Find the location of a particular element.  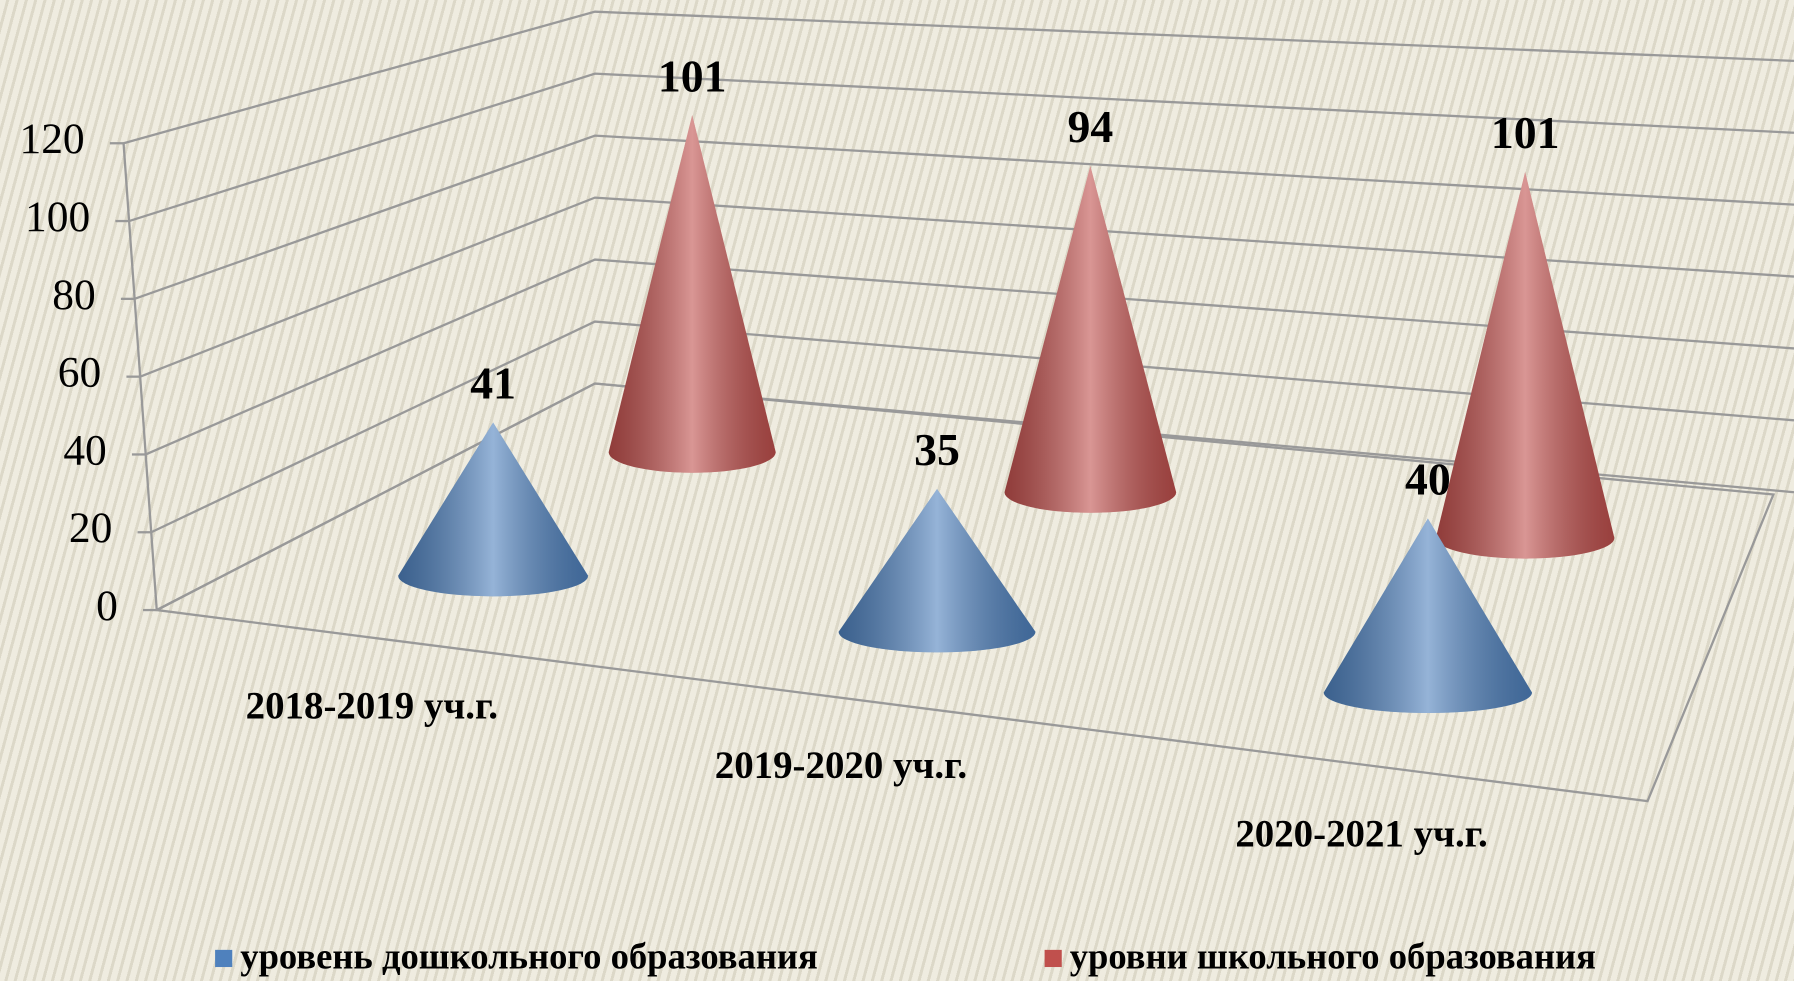

value-label: 40 is located at coordinates (1428, 479).